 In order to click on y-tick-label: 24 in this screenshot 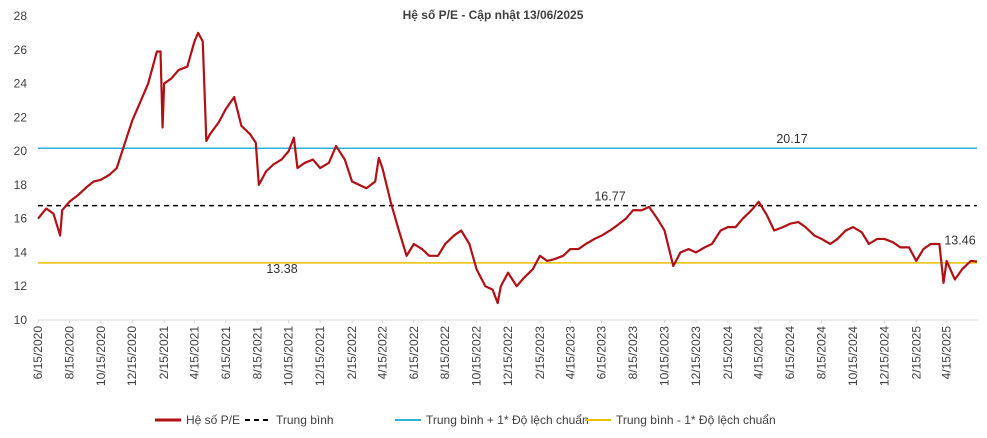, I will do `click(21, 84)`.